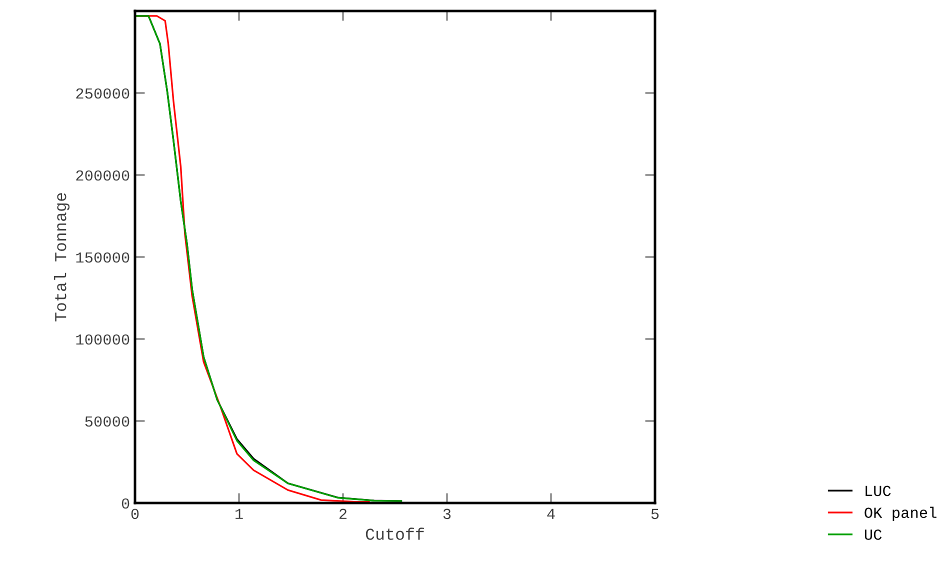  I want to click on y-tick-label: 50000, so click(107, 421).